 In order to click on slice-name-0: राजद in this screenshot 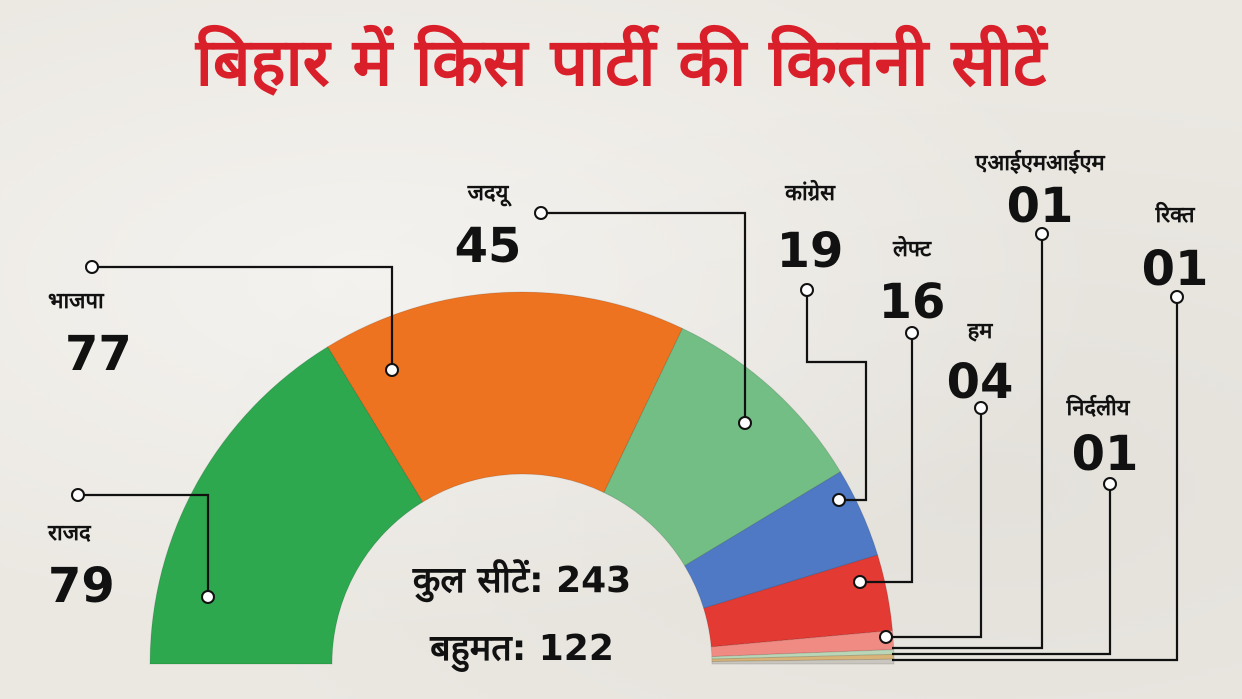, I will do `click(69, 533)`.